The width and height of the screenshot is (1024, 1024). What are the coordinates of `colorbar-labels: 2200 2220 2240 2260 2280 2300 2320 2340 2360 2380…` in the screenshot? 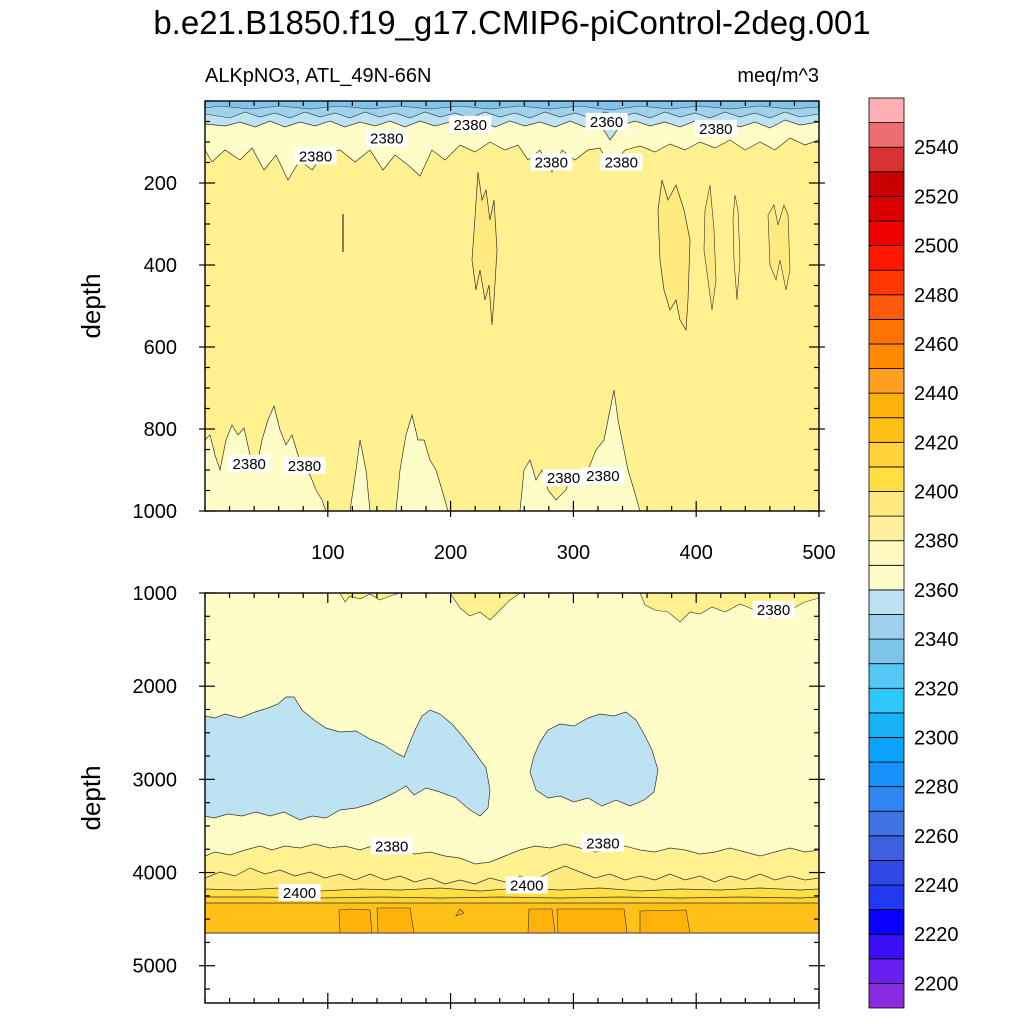 It's located at (936, 566).